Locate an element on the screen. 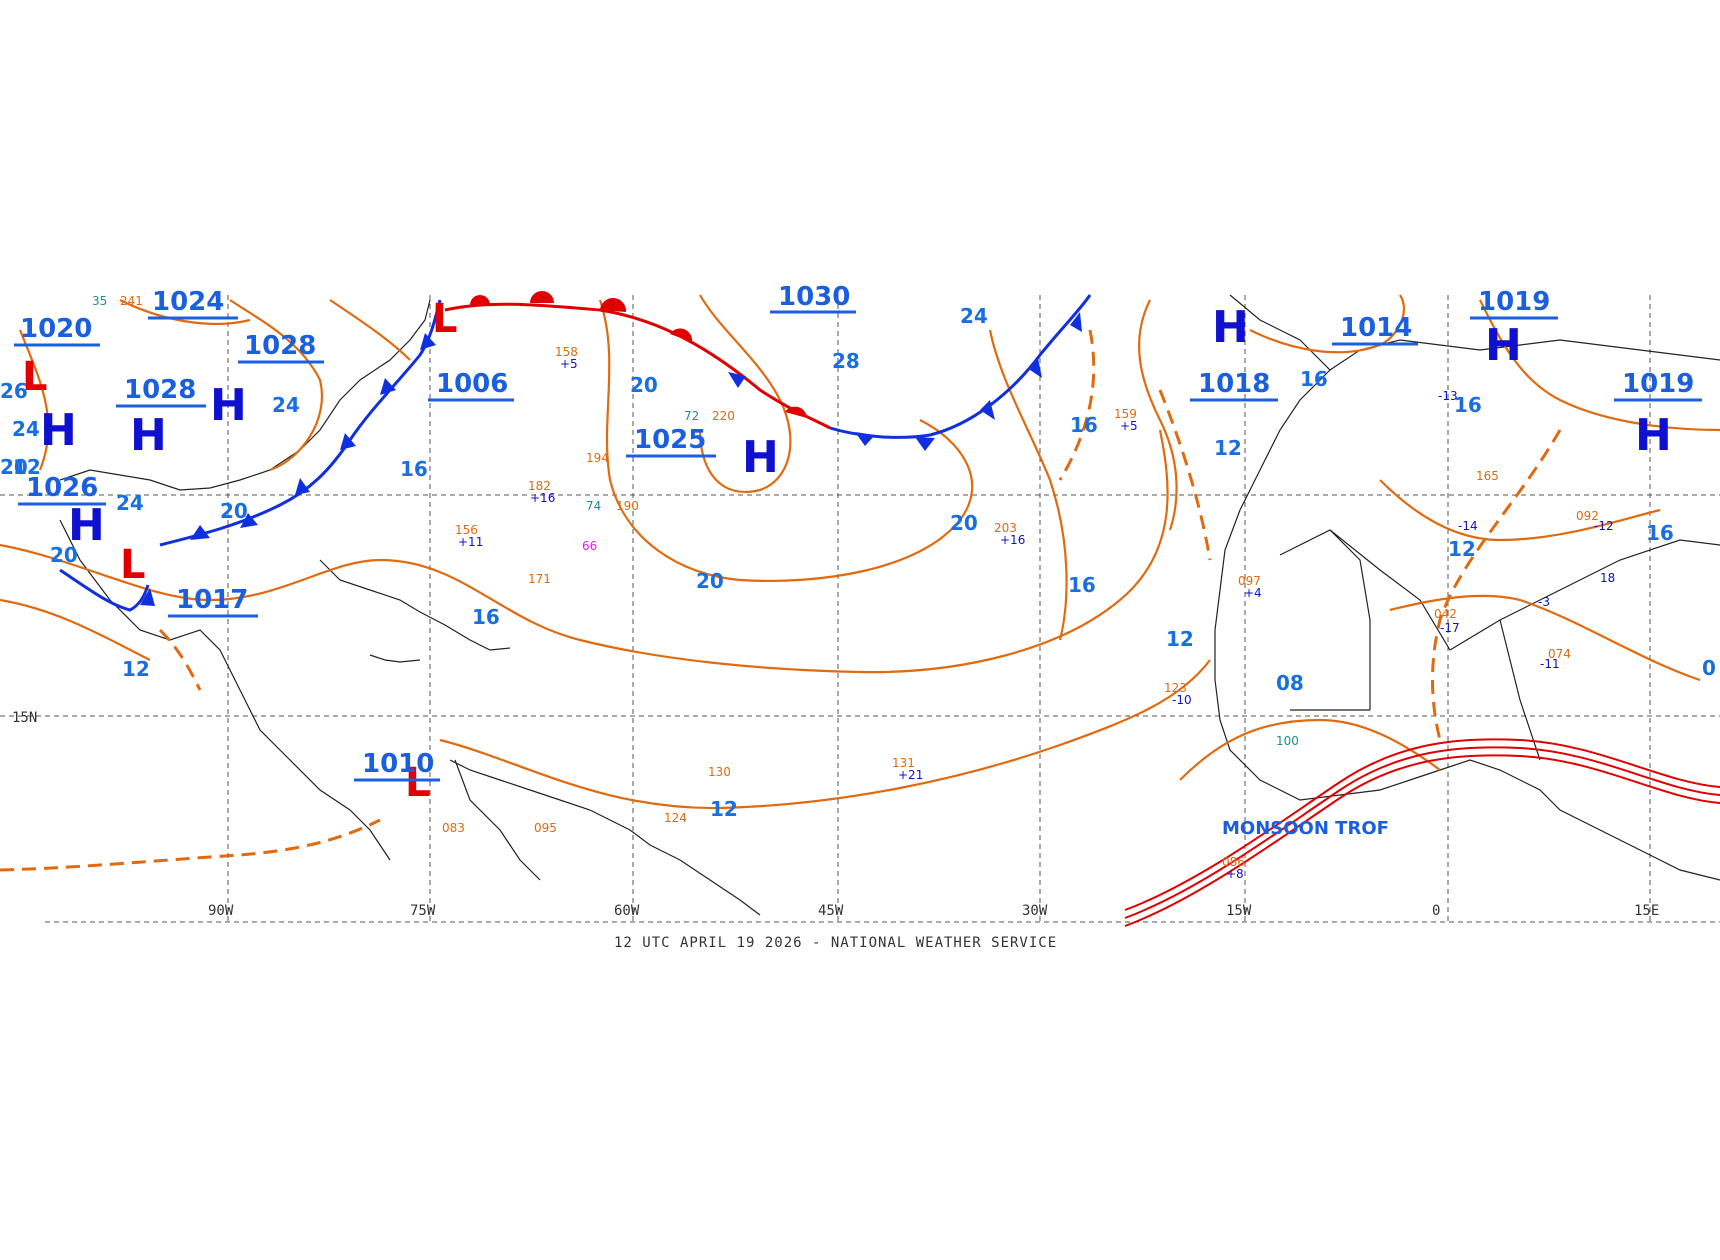 This screenshot has height=1260, width=1720. svg-text: 15E is located at coordinates (1646, 911).